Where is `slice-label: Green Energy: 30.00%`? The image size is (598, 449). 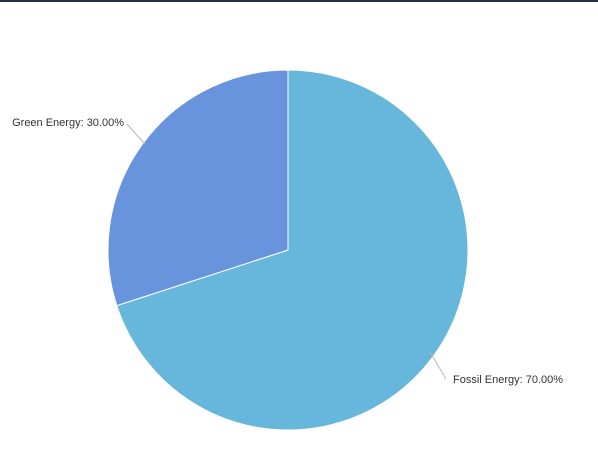 slice-label: Green Energy: 30.00% is located at coordinates (68, 123).